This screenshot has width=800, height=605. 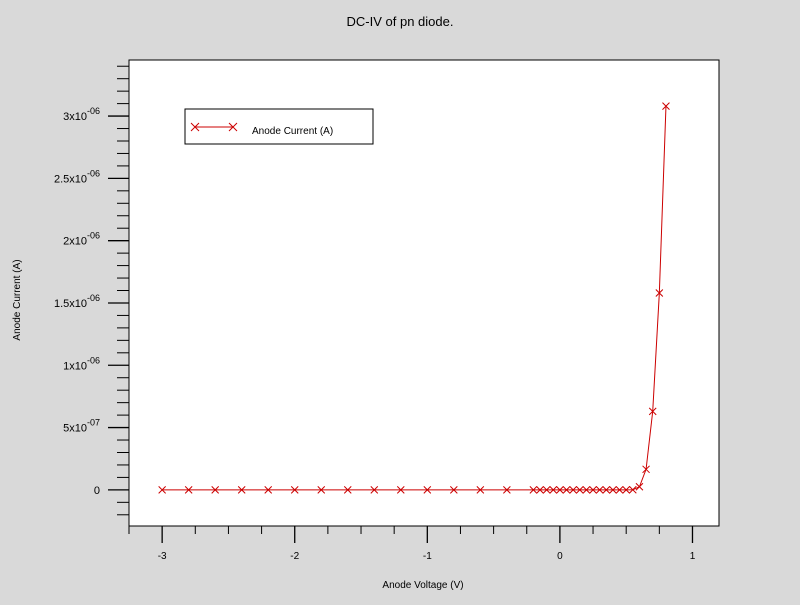 I want to click on x-axis-label: Anode Voltage (V), so click(x=422, y=585).